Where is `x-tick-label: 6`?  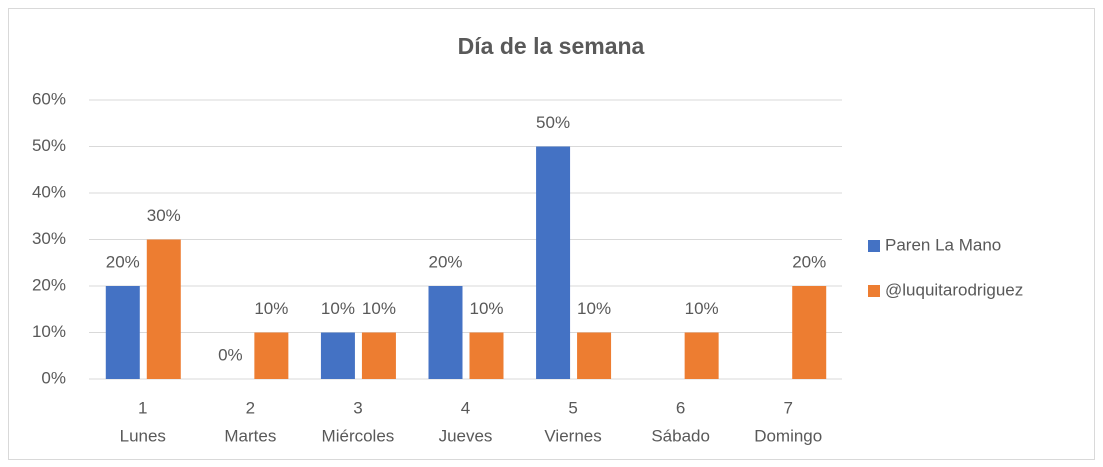 x-tick-label: 6 is located at coordinates (680, 407).